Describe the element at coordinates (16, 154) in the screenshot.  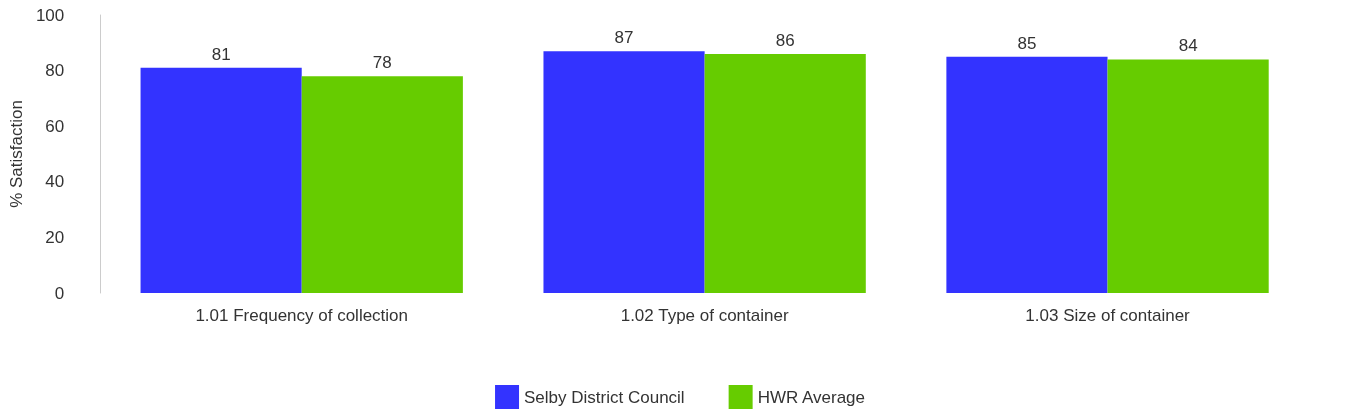
I see `y-axis-title: % Satisfaction` at that location.